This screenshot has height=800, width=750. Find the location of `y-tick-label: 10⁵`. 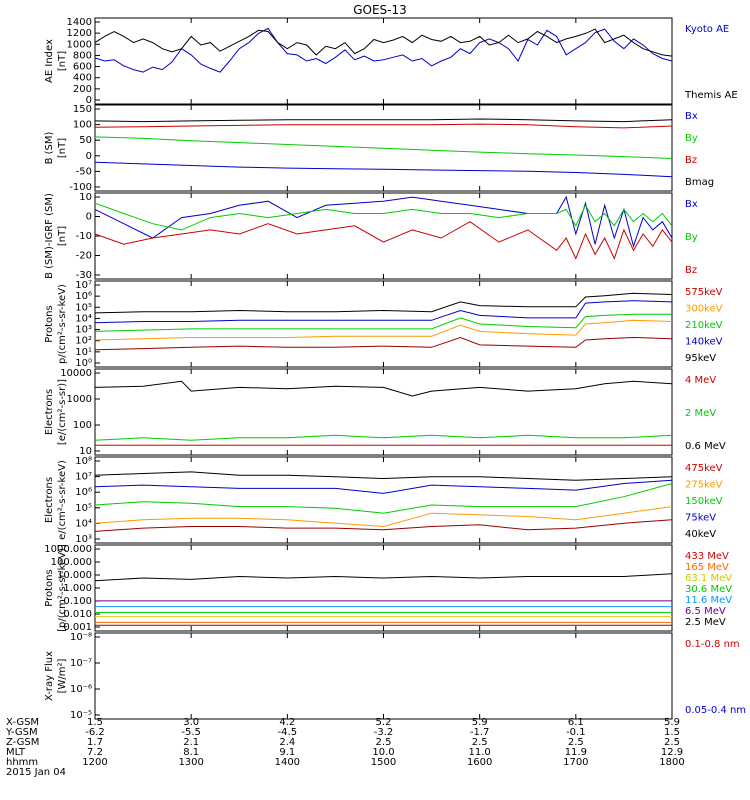

y-tick-label: 10⁵ is located at coordinates (83, 307).